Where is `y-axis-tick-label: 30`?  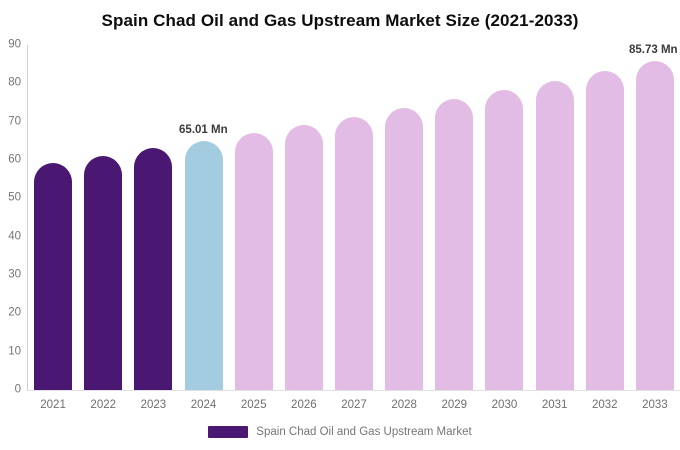 y-axis-tick-label: 30 is located at coordinates (14, 274).